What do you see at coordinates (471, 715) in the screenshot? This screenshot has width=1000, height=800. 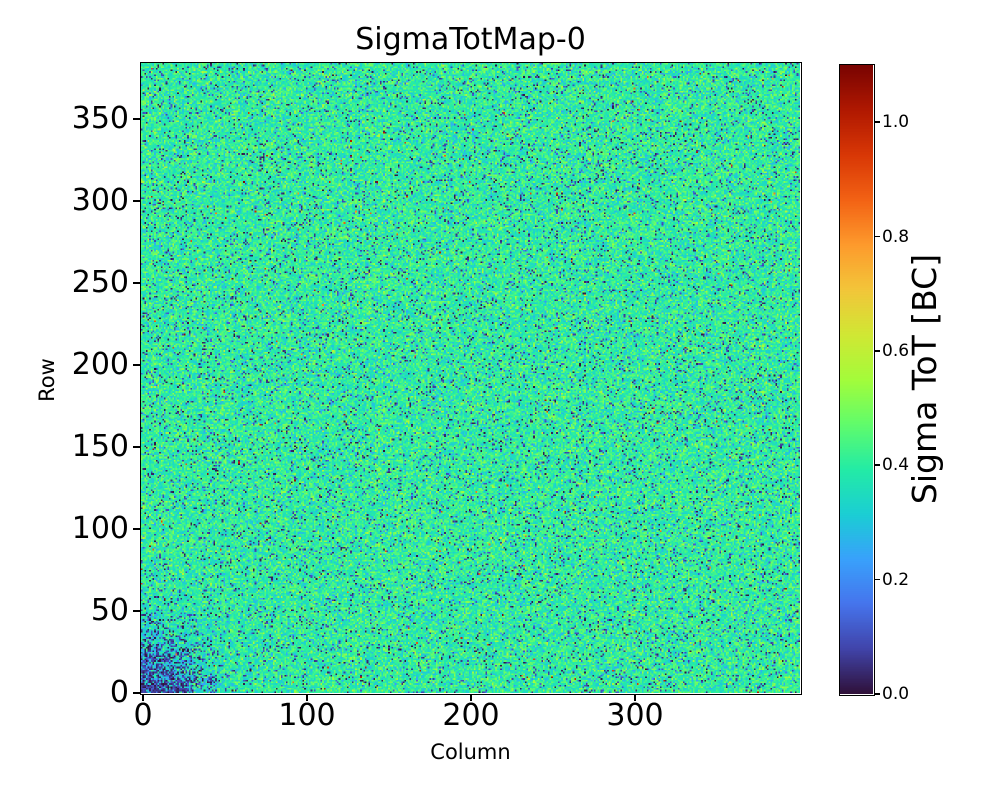 I see `x-tick-label: 200` at bounding box center [471, 715].